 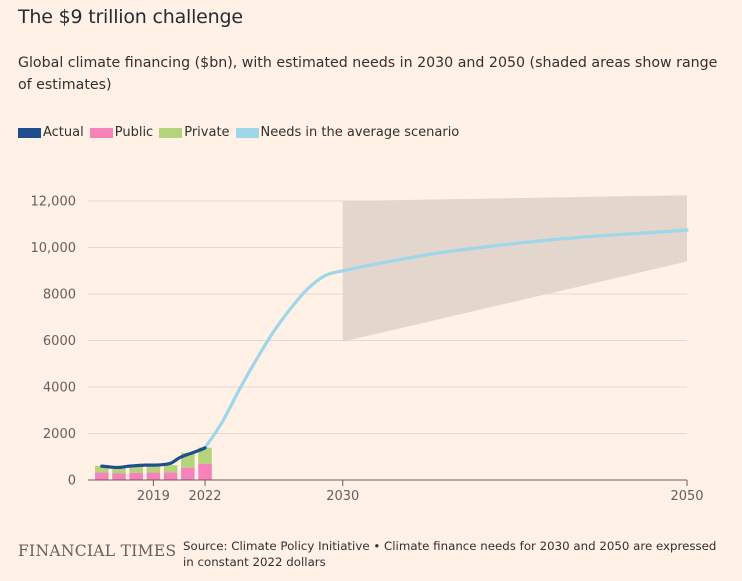 What do you see at coordinates (54, 248) in the screenshot?
I see `y-tick-label: 10,000` at bounding box center [54, 248].